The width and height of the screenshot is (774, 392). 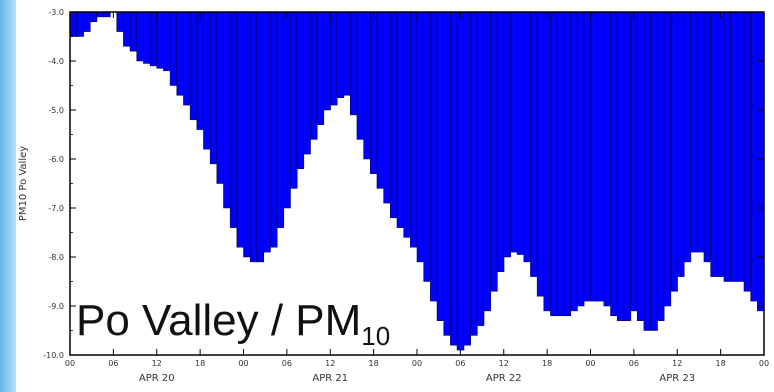 I want to click on date-label: APR 20, so click(x=157, y=378).